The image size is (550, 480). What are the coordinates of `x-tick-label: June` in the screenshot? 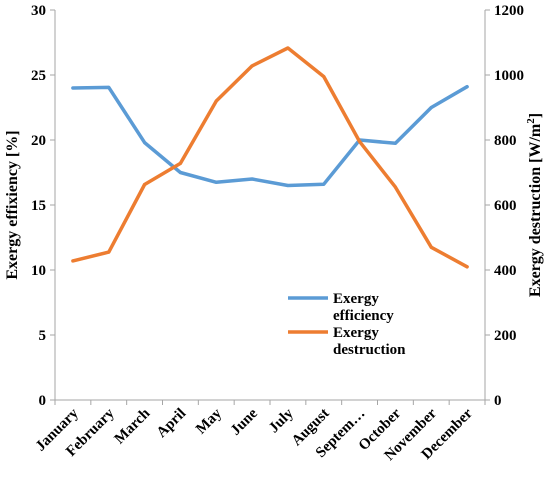 It's located at (244, 421).